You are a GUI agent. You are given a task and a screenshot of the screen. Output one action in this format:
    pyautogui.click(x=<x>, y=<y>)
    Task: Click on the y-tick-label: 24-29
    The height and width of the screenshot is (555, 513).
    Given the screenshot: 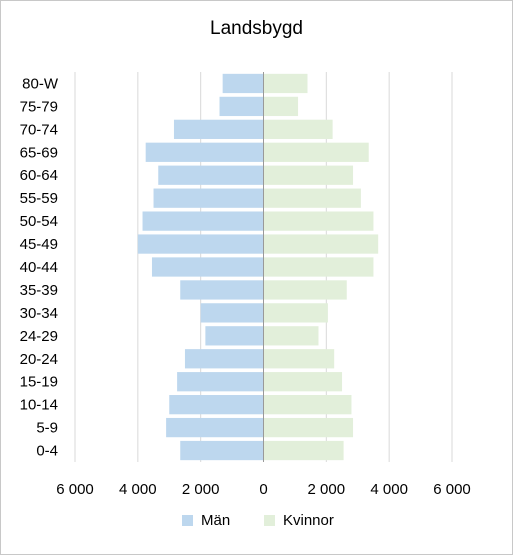 What is the action you would take?
    pyautogui.click(x=39, y=336)
    